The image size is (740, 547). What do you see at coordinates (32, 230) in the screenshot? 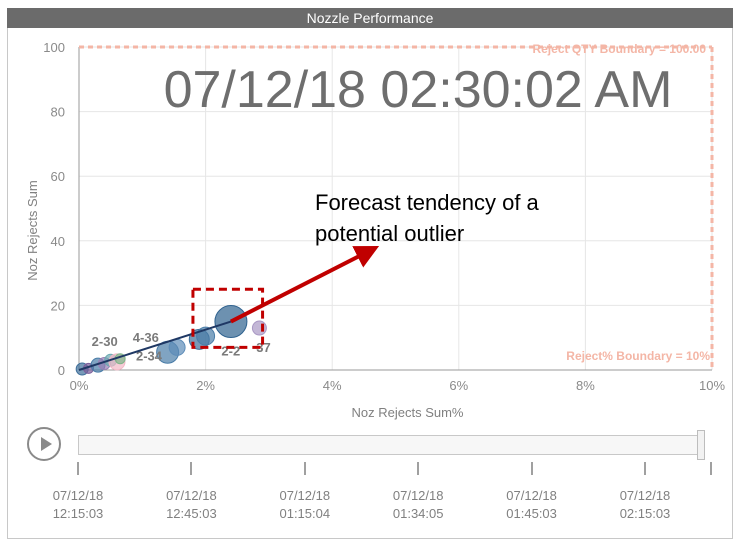
I see `y-axis-title: Noz Rejects Sum` at bounding box center [32, 230].